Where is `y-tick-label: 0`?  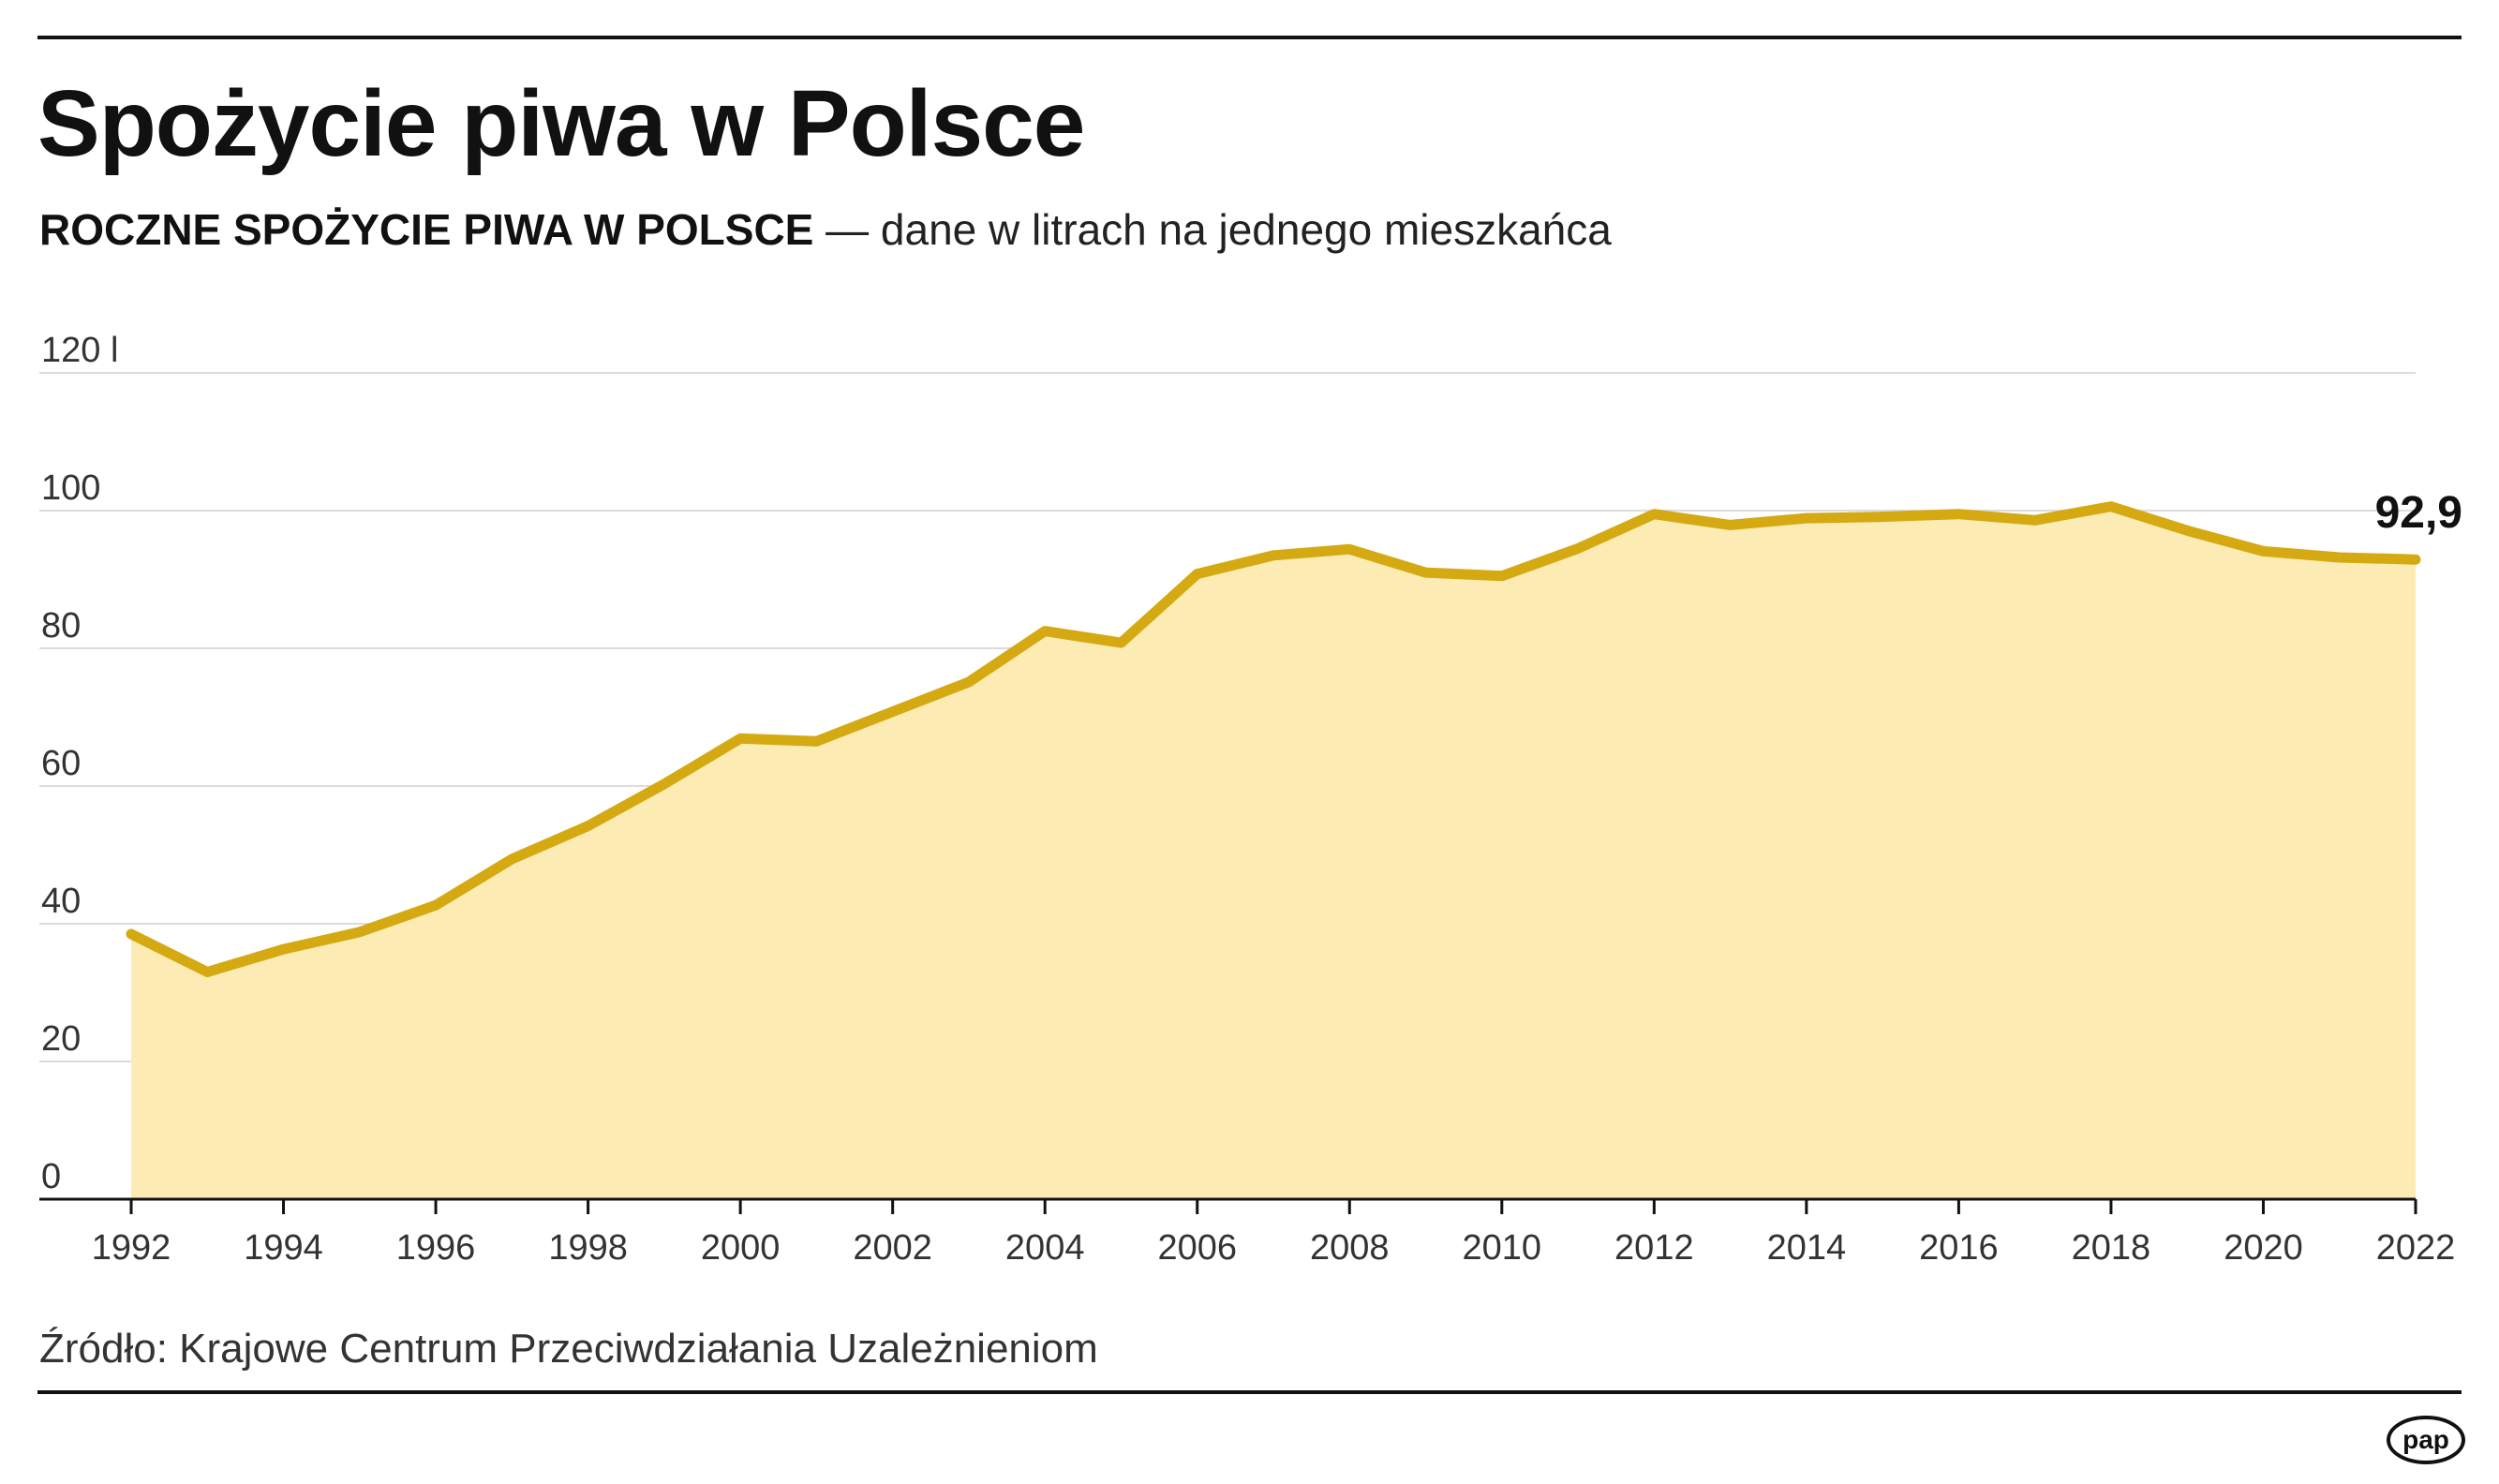 y-tick-label: 0 is located at coordinates (51, 1176).